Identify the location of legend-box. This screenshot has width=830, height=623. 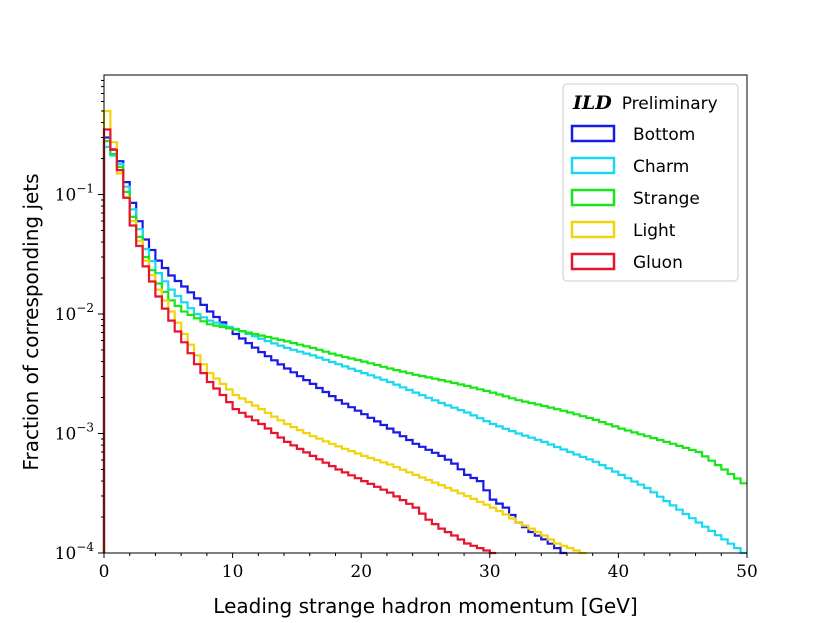
(650, 182).